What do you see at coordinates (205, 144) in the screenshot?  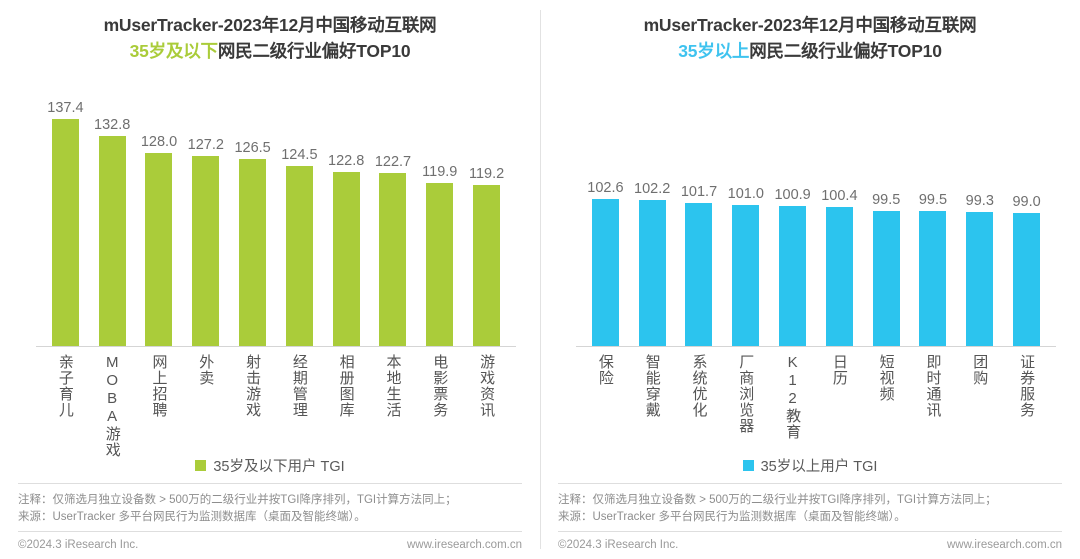 I see `bar-value-label: 127.2` at bounding box center [205, 144].